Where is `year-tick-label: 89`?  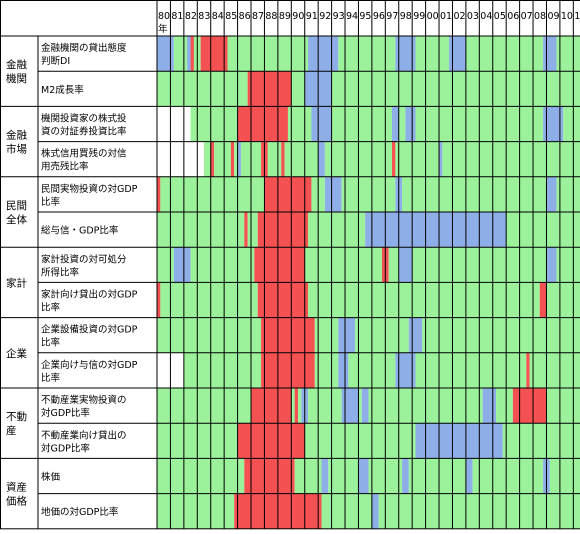
year-tick-label: 89 is located at coordinates (285, 16).